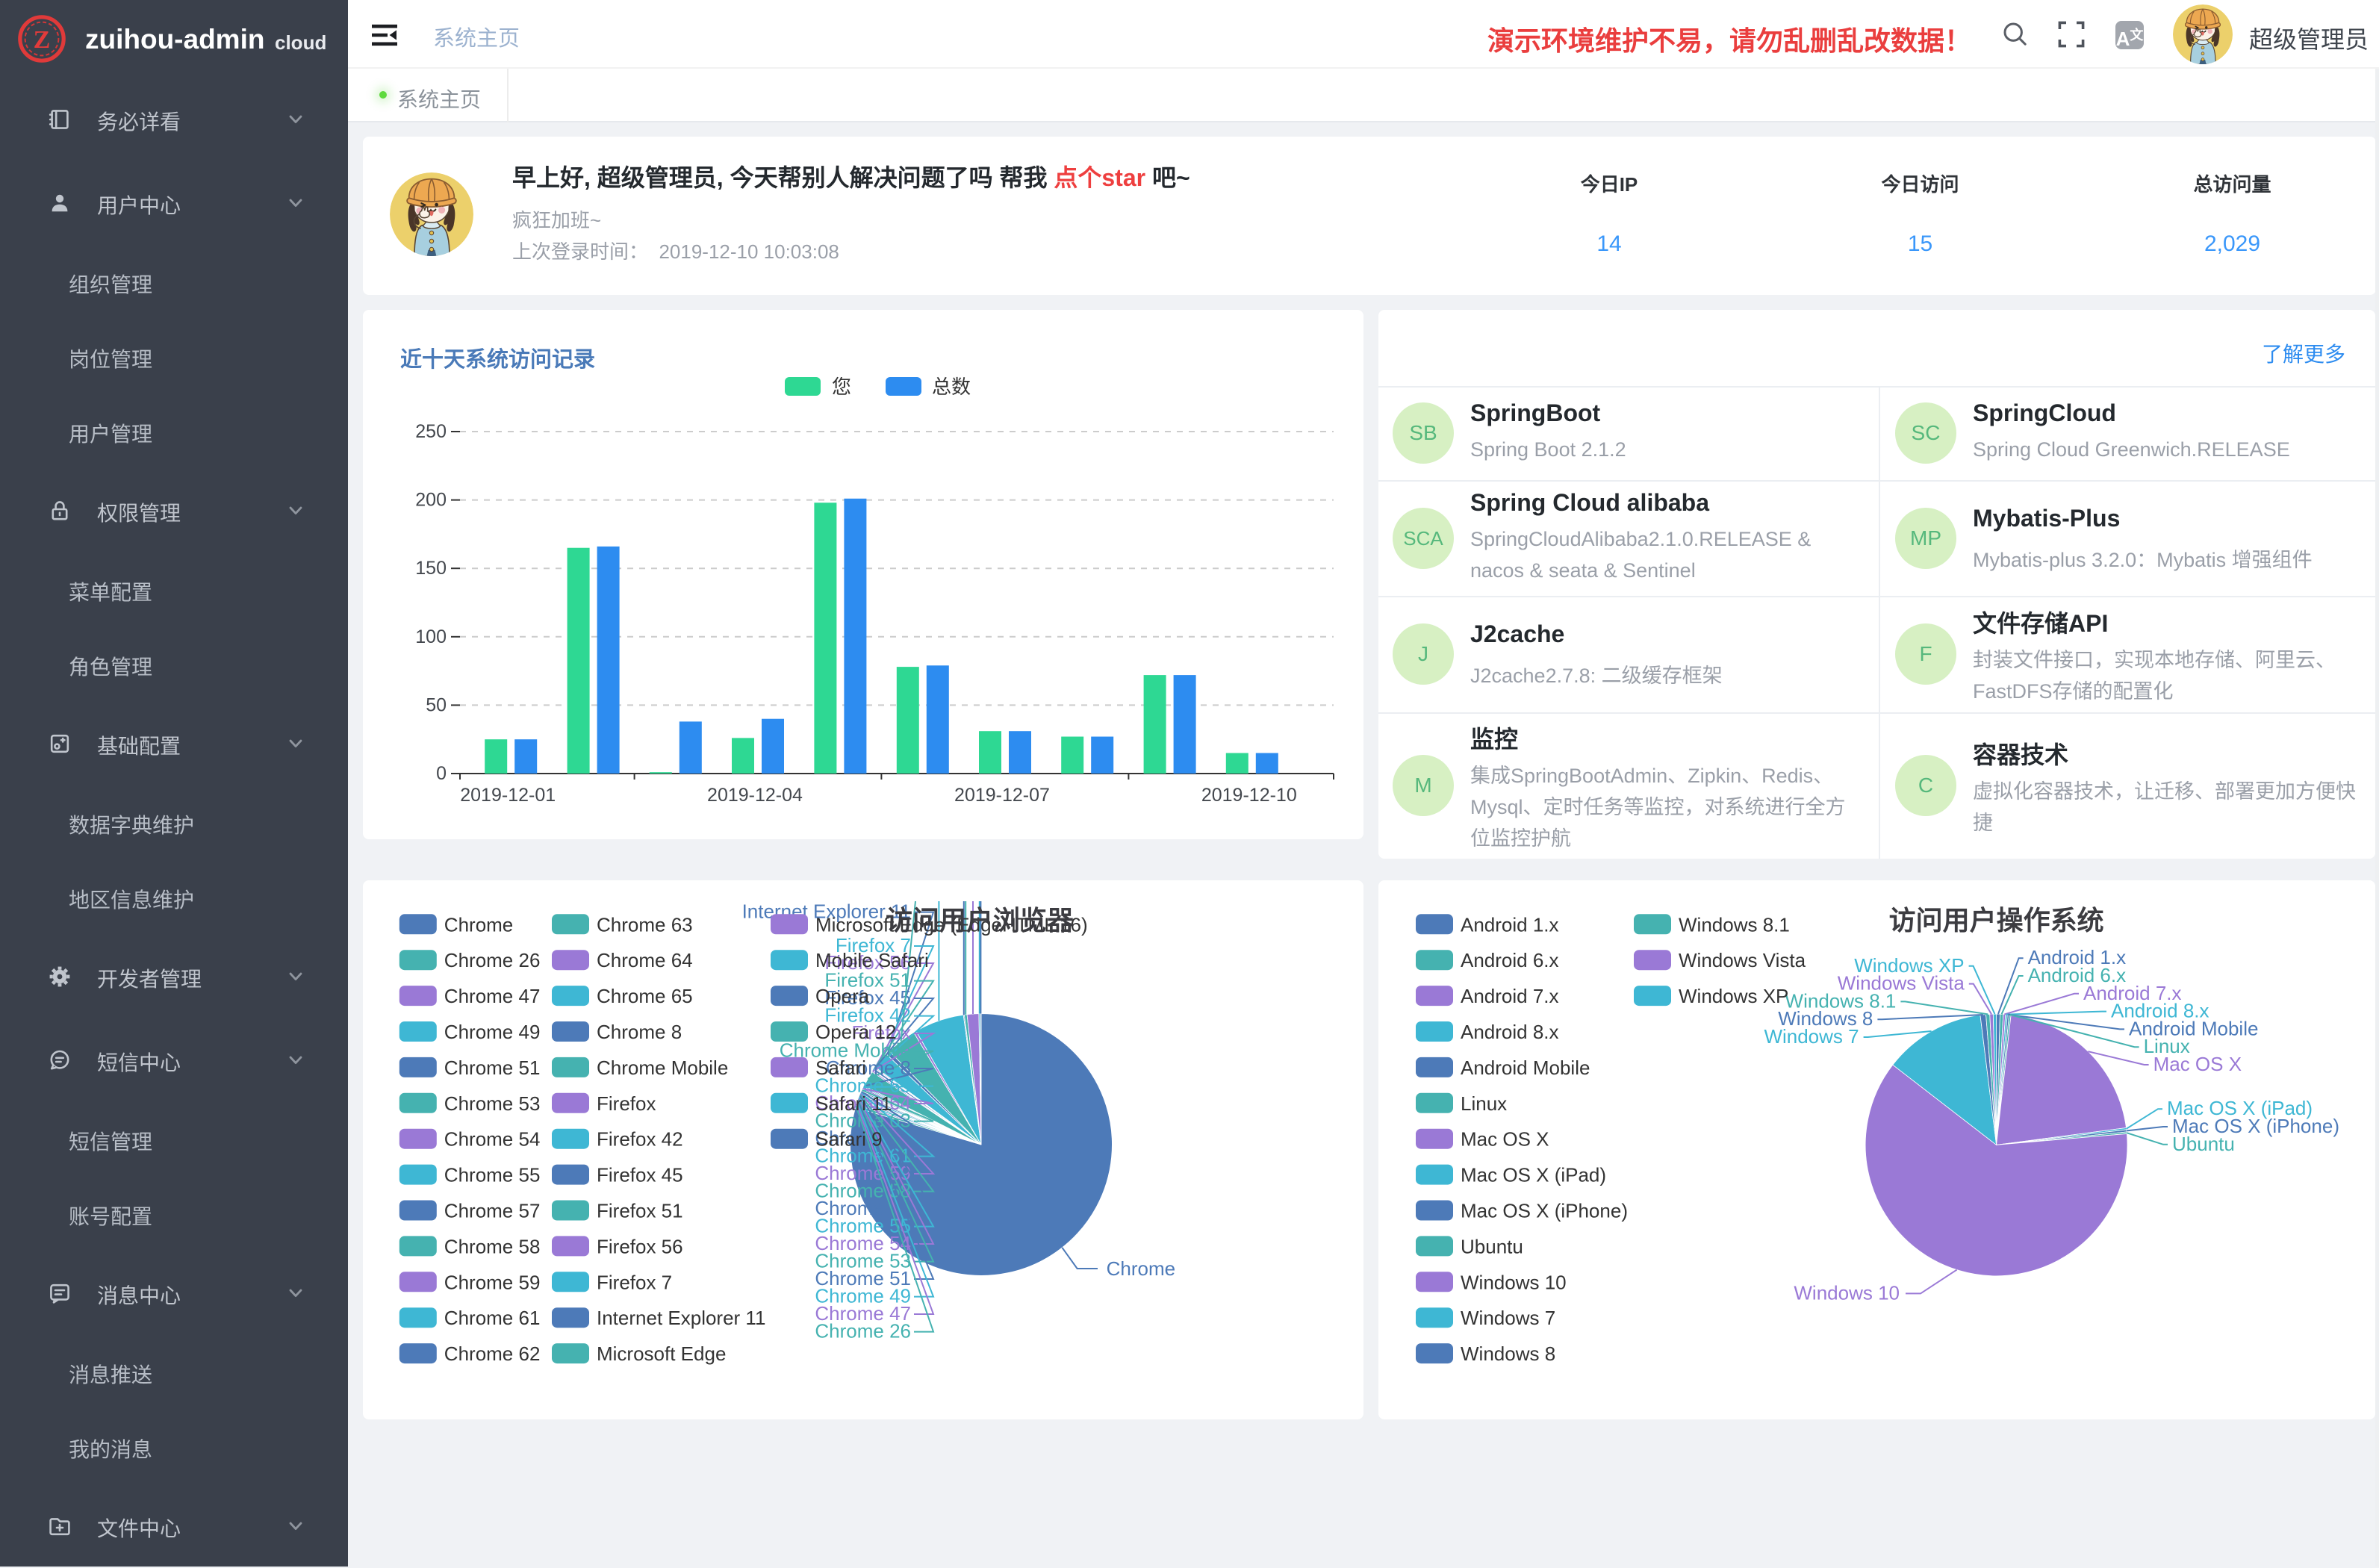 This screenshot has height=1568, width=2379. What do you see at coordinates (855, 1032) in the screenshot?
I see `svg-text: Opera 12` at bounding box center [855, 1032].